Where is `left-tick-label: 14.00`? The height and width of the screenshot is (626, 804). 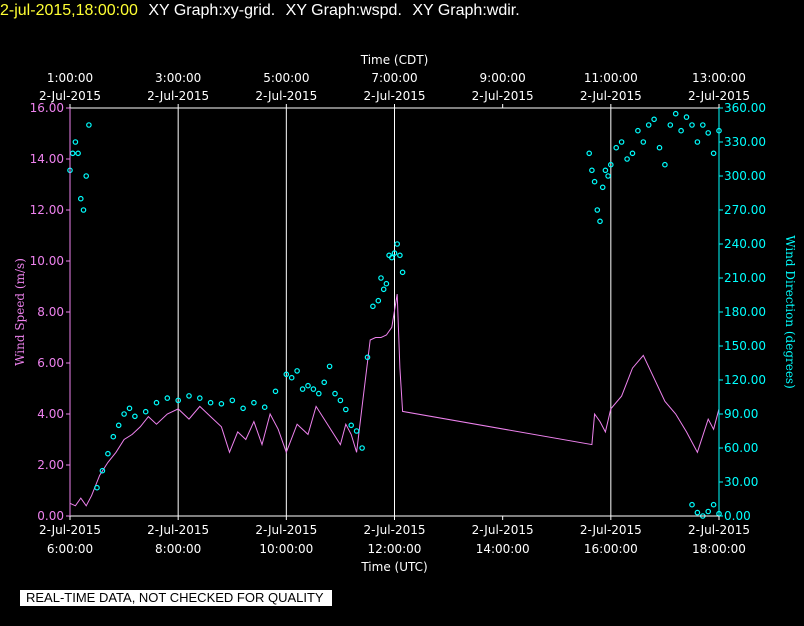 left-tick-label: 14.00 is located at coordinates (47, 159).